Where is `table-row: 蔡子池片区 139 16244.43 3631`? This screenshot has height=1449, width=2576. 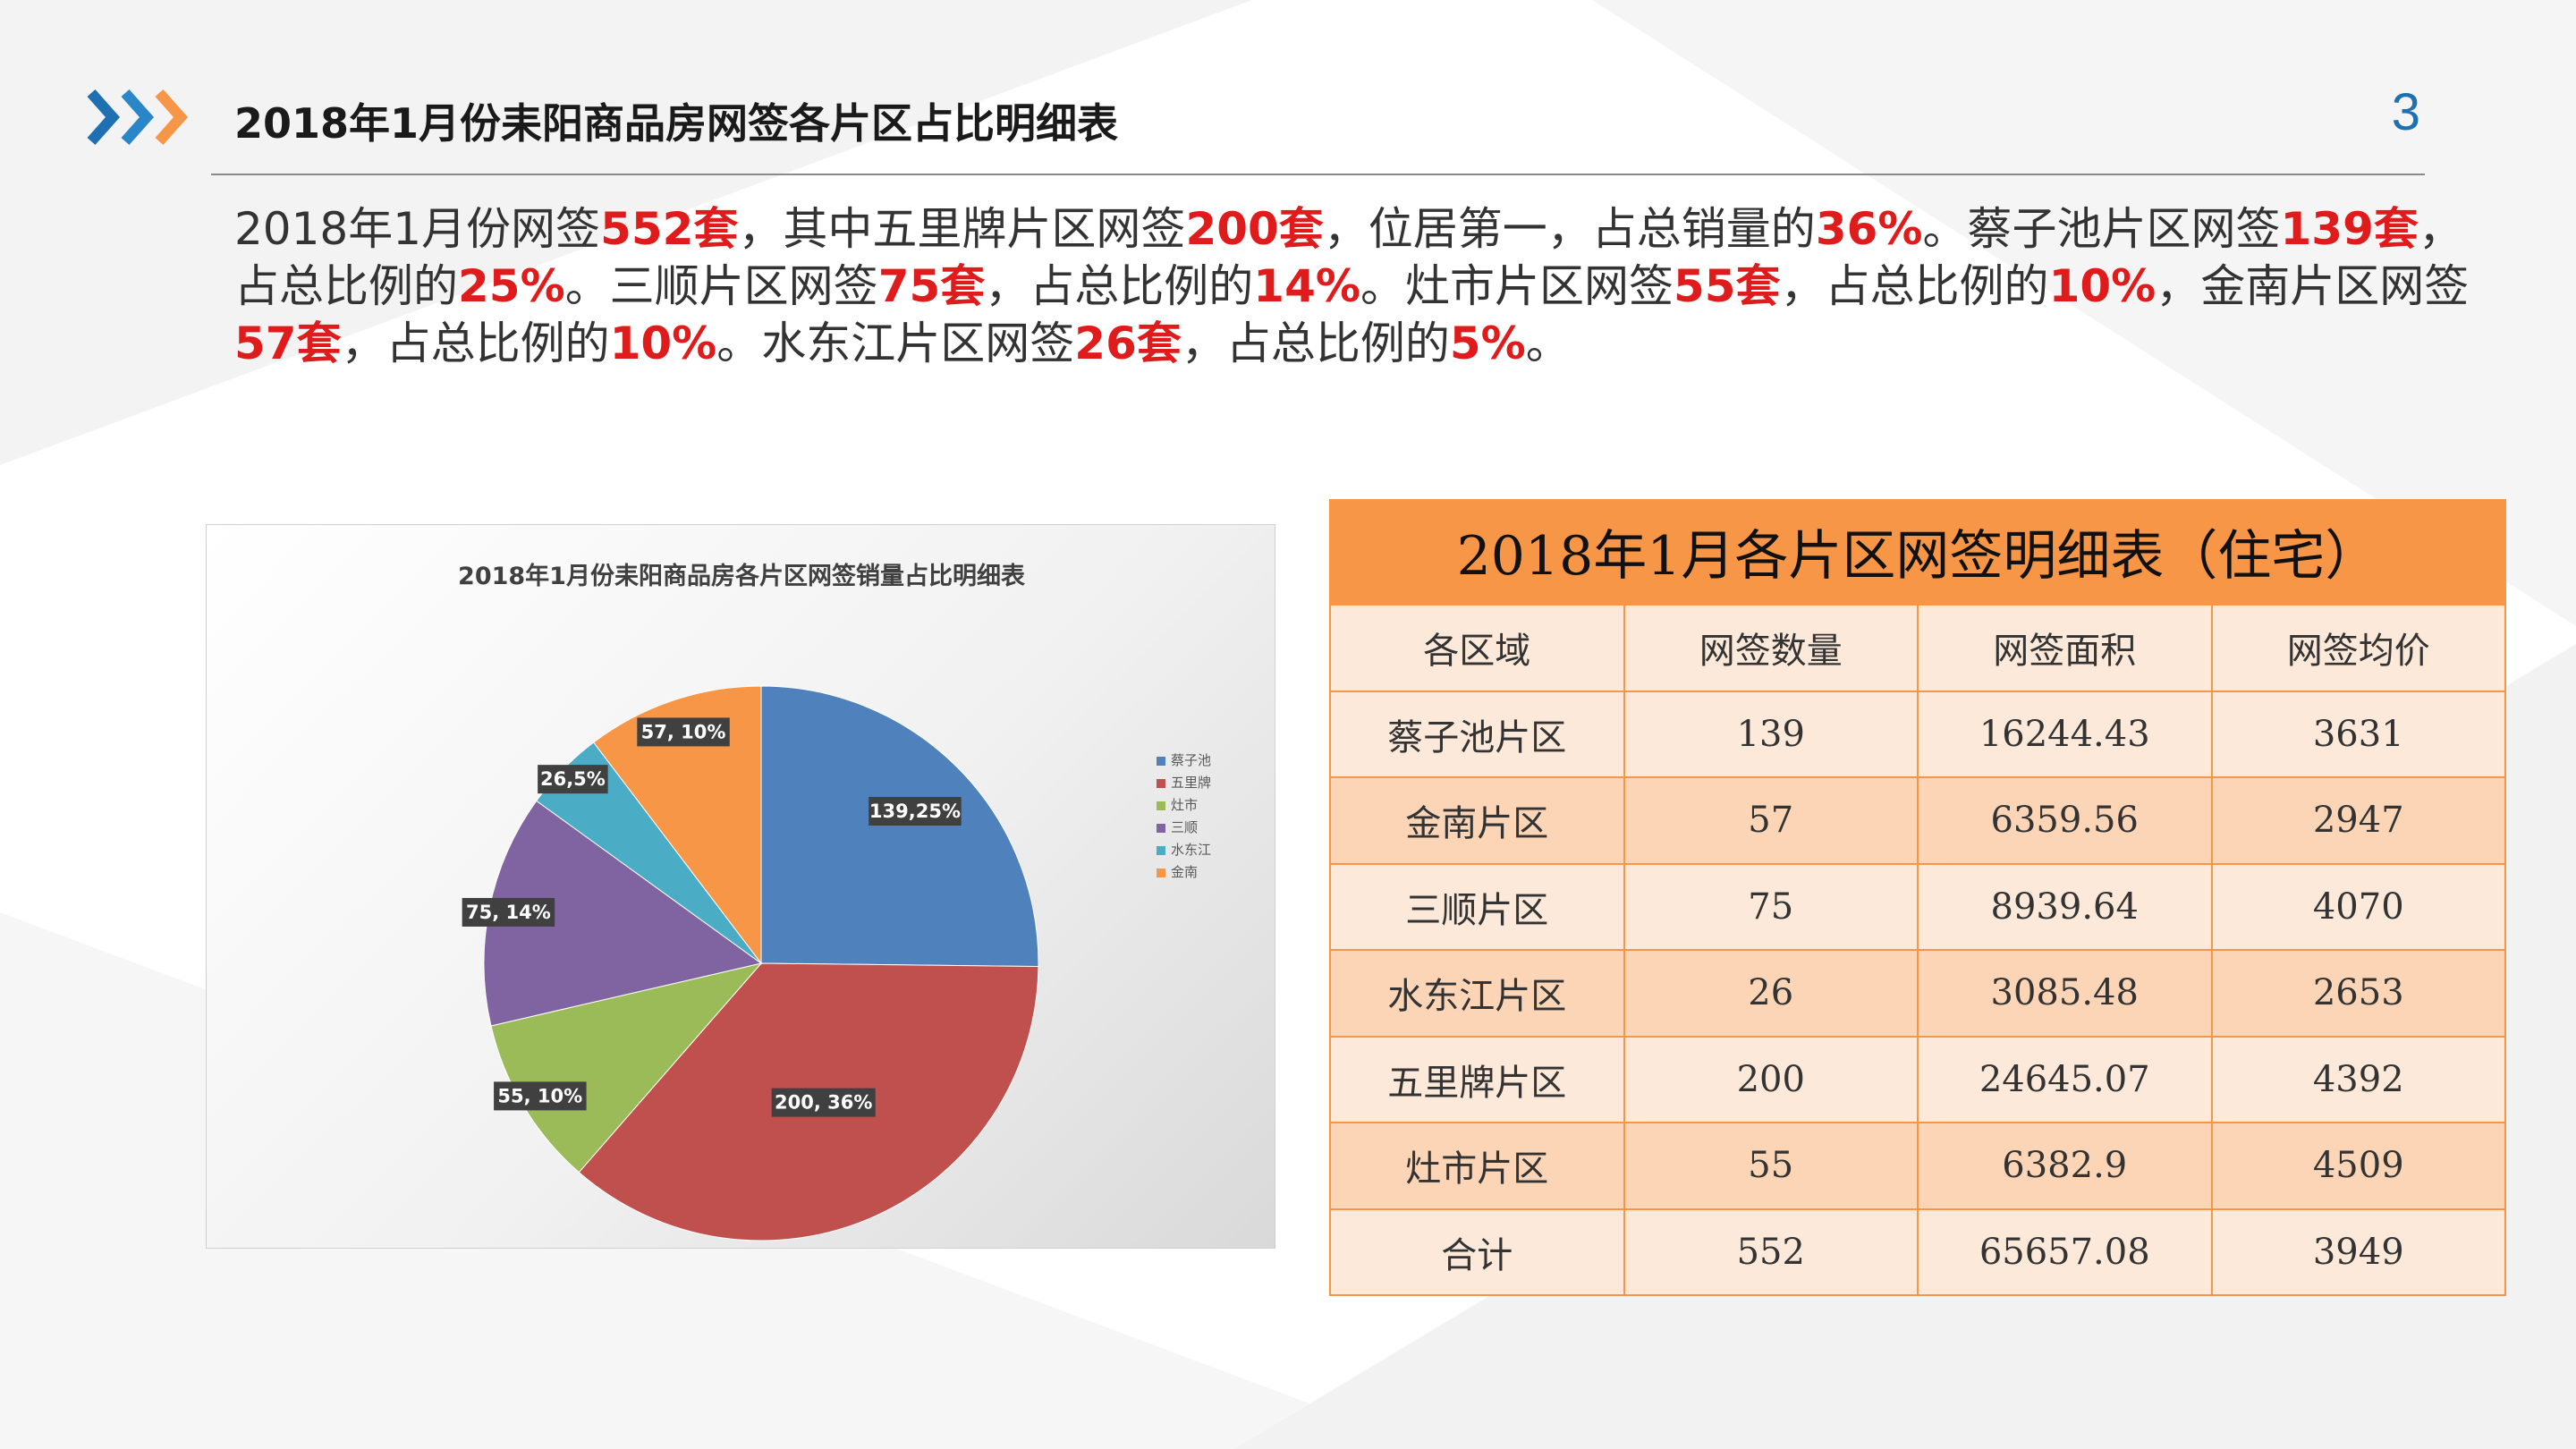
table-row: 蔡子池片区 139 16244.43 3631 is located at coordinates (1917, 734).